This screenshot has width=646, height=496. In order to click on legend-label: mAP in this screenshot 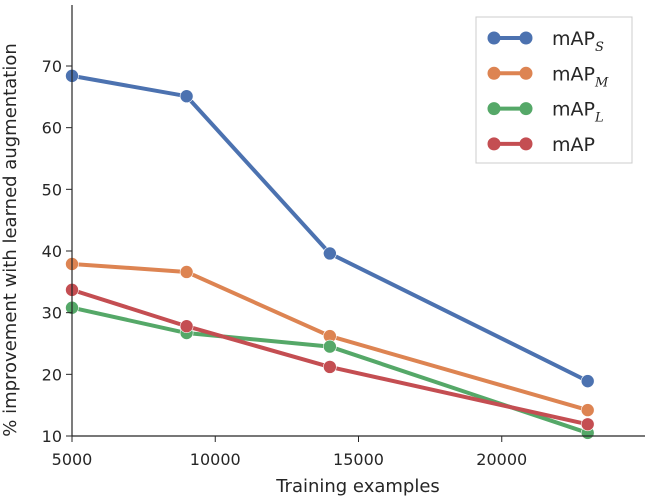, I will do `click(573, 145)`.